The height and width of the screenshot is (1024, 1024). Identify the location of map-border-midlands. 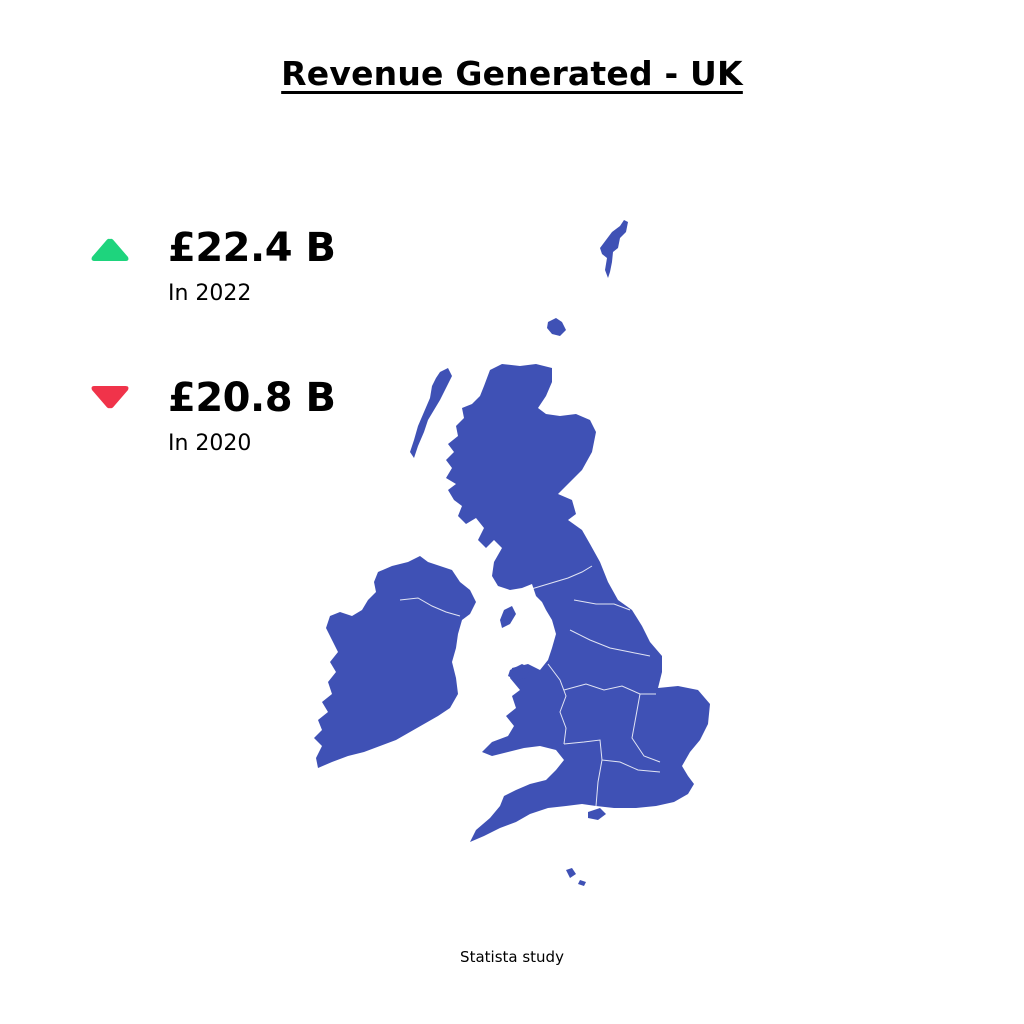
(609, 689).